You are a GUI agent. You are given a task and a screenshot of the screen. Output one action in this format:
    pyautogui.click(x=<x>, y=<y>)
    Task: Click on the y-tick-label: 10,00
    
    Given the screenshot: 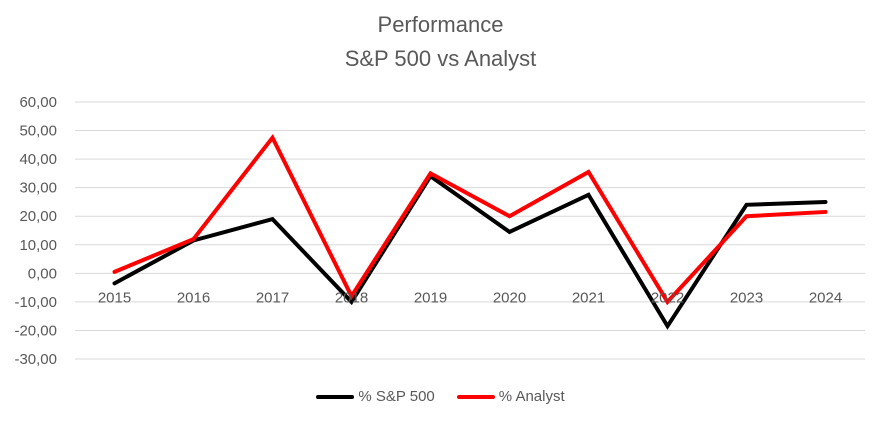 What is the action you would take?
    pyautogui.click(x=38, y=245)
    